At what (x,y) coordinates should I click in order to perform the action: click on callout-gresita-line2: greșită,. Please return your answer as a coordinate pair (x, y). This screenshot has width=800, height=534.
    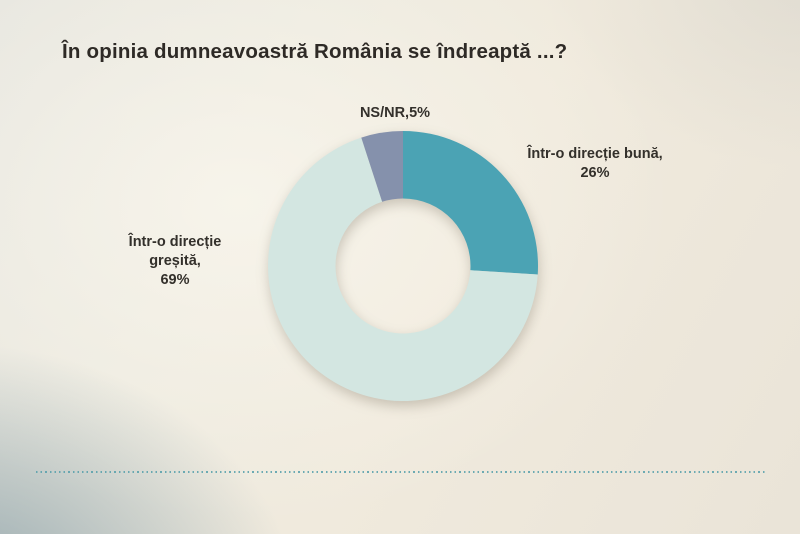
    Looking at the image, I should click on (175, 261).